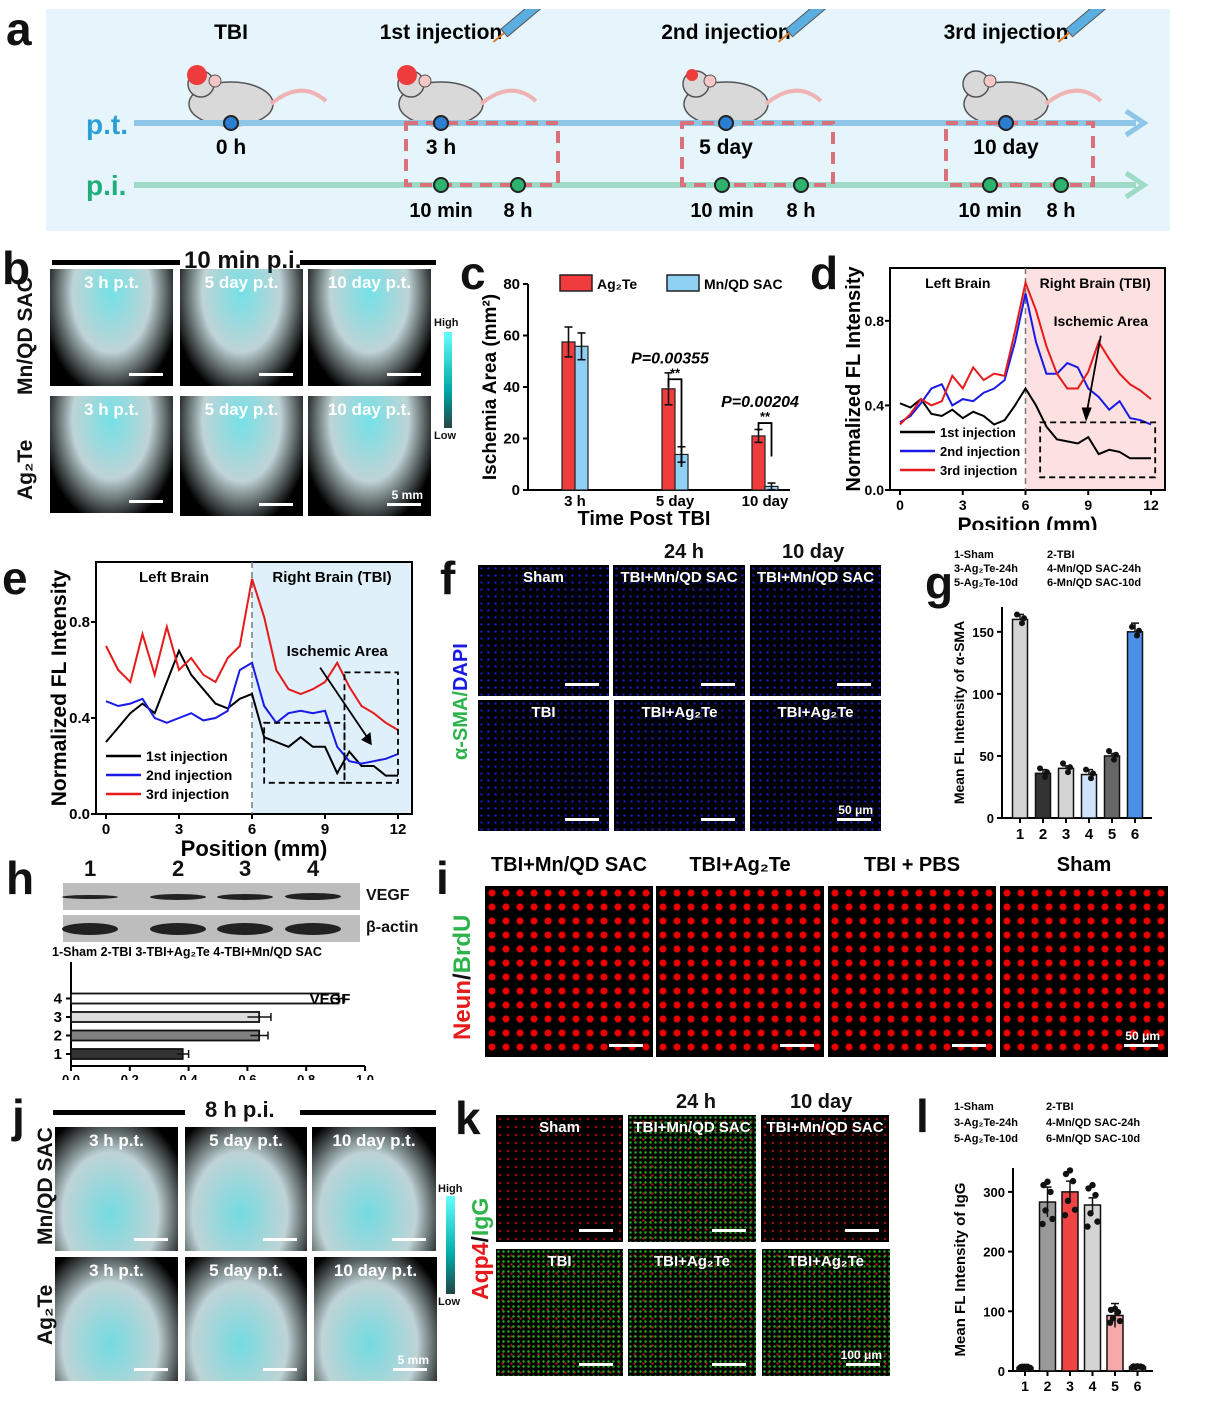  I want to click on panel-k-stain-label: Aqp4/IgG, so click(480, 1249).